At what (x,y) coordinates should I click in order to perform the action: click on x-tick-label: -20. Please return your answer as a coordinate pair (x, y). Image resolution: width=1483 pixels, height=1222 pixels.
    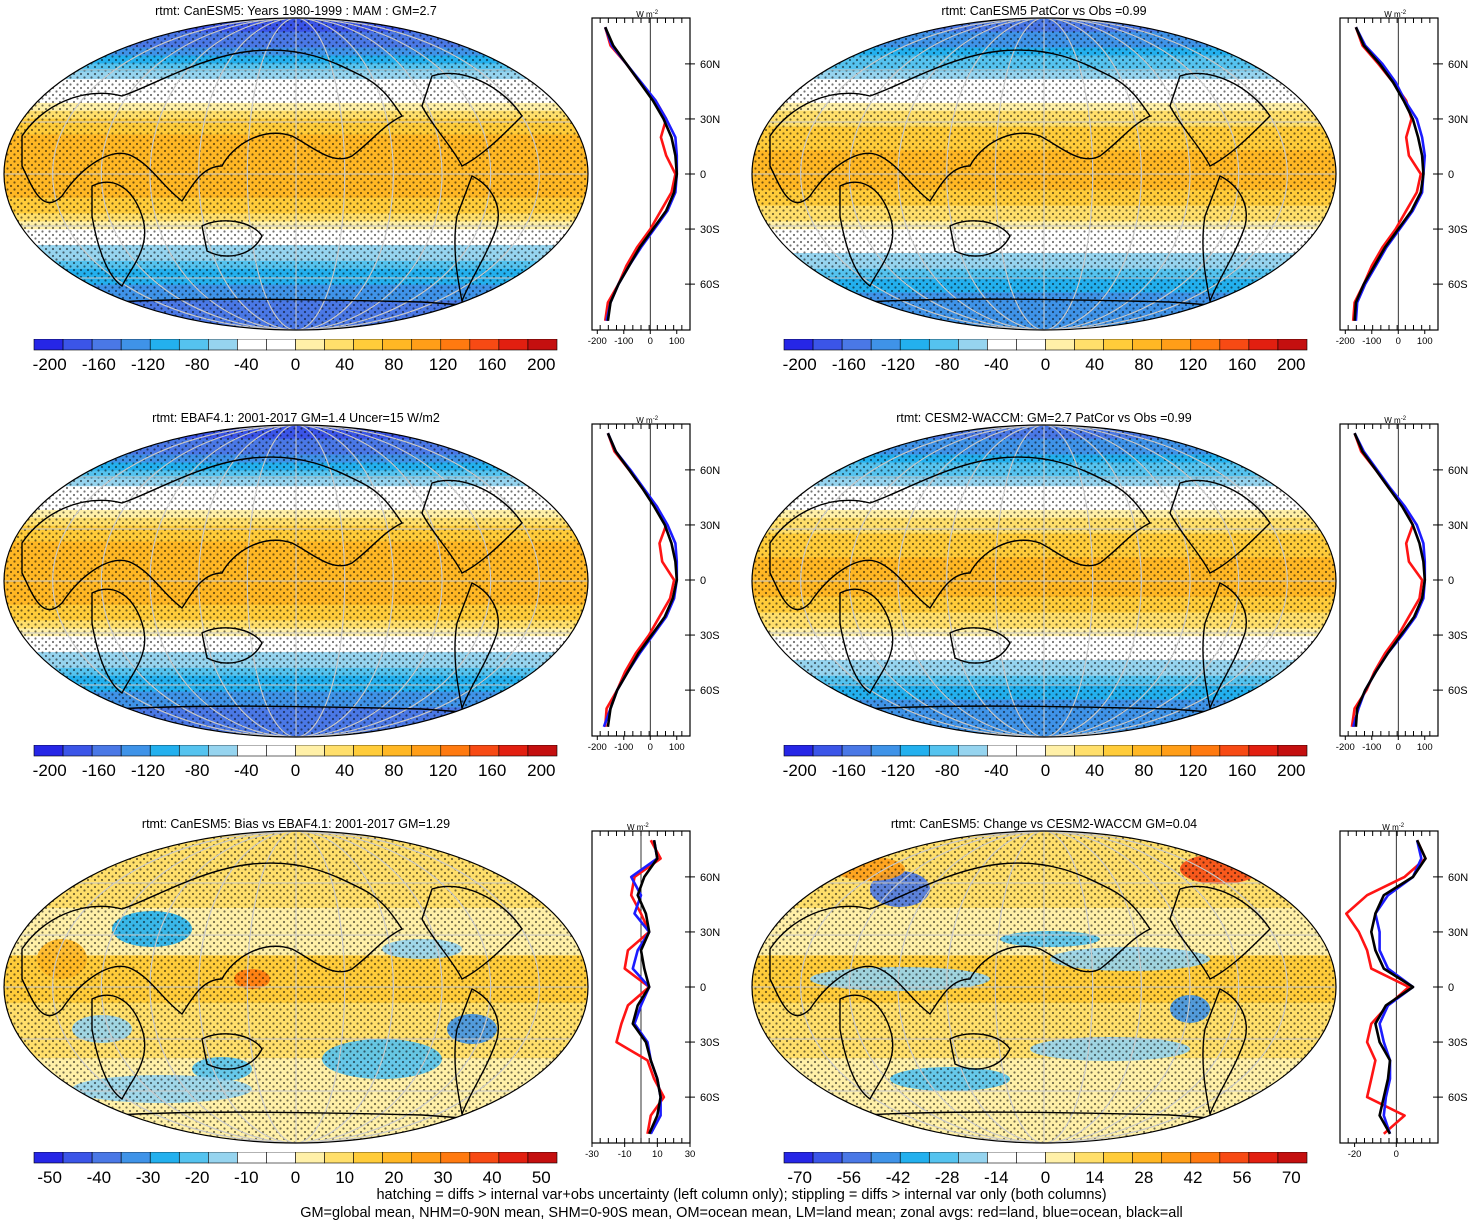
    Looking at the image, I should click on (1355, 1154).